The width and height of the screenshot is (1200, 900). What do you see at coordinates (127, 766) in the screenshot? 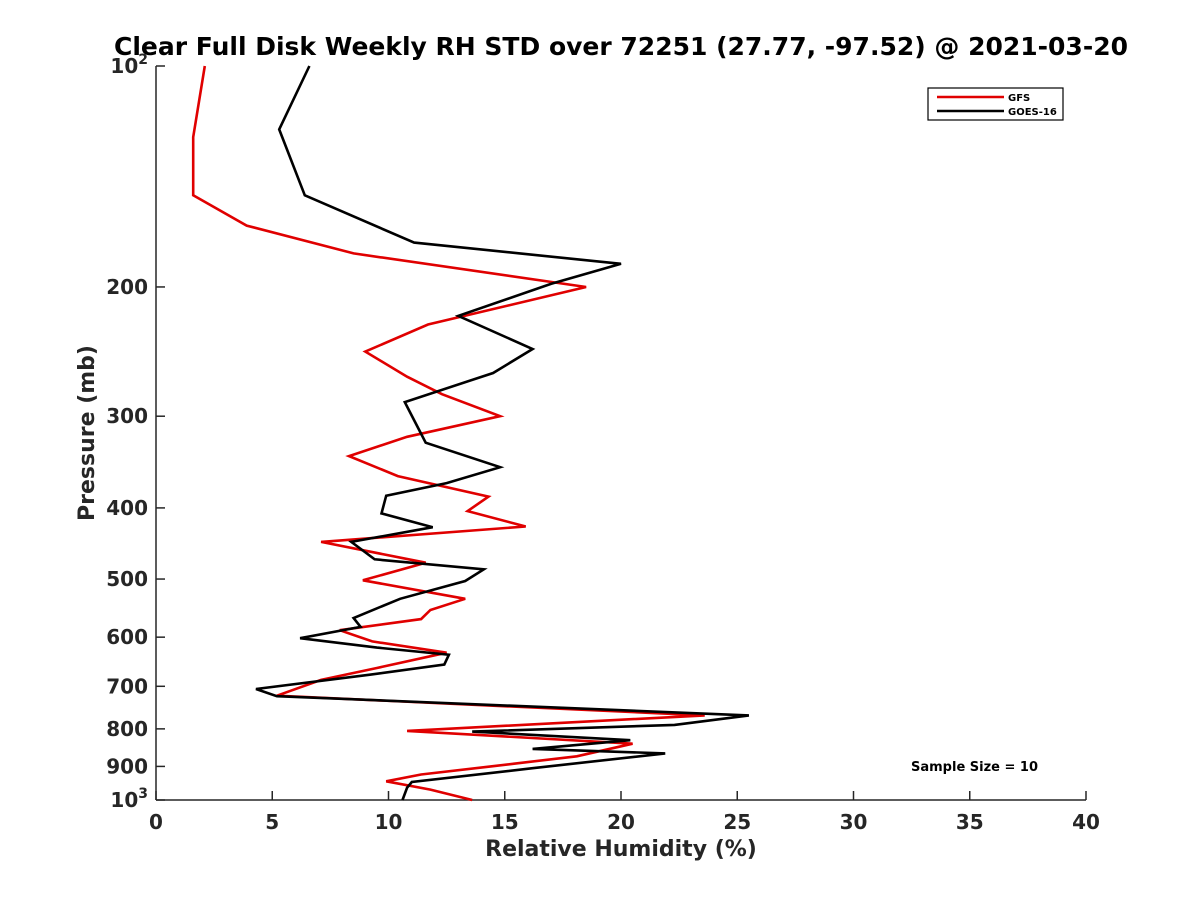
I see `y-tick-label: 900` at bounding box center [127, 766].